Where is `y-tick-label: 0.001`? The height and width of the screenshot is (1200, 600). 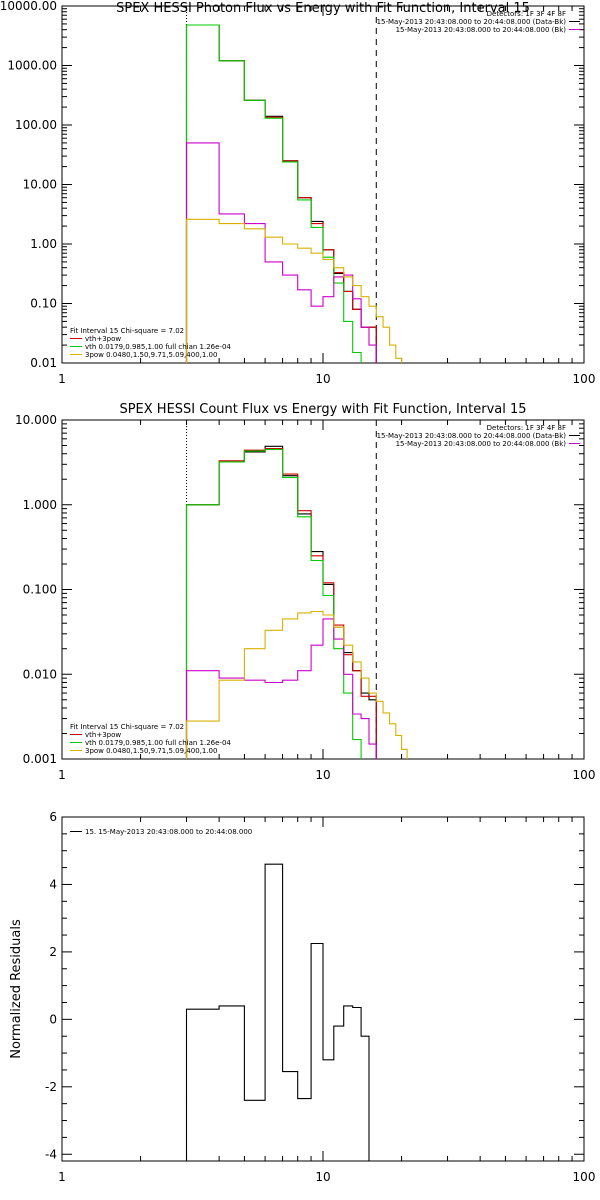
y-tick-label: 0.001 is located at coordinates (40, 759).